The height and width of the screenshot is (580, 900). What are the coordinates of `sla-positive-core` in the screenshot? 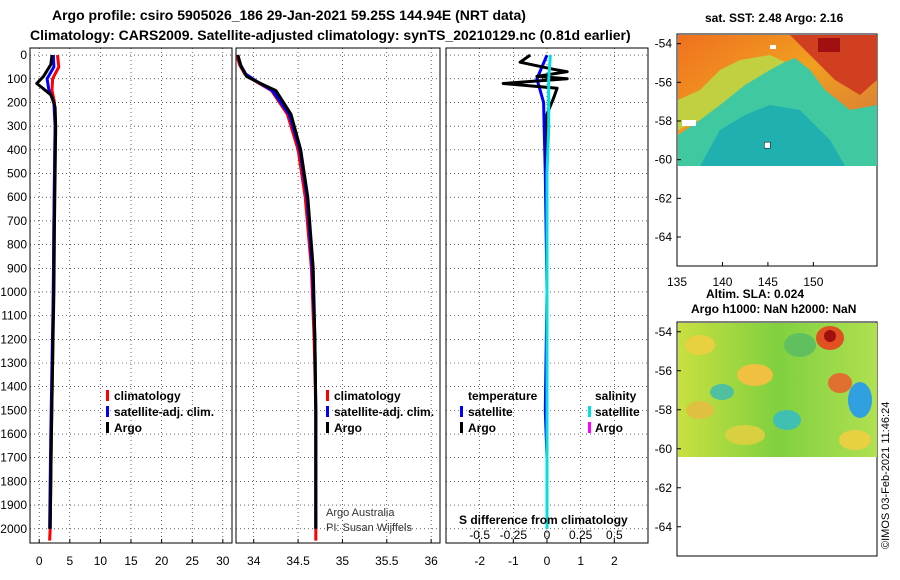 It's located at (830, 336).